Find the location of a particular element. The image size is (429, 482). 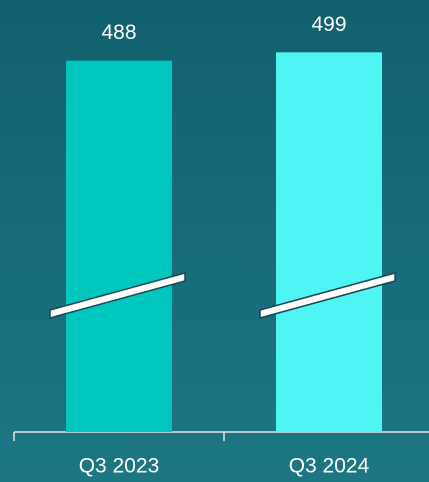

x-tick-label: Q3 2023 is located at coordinates (119, 466).